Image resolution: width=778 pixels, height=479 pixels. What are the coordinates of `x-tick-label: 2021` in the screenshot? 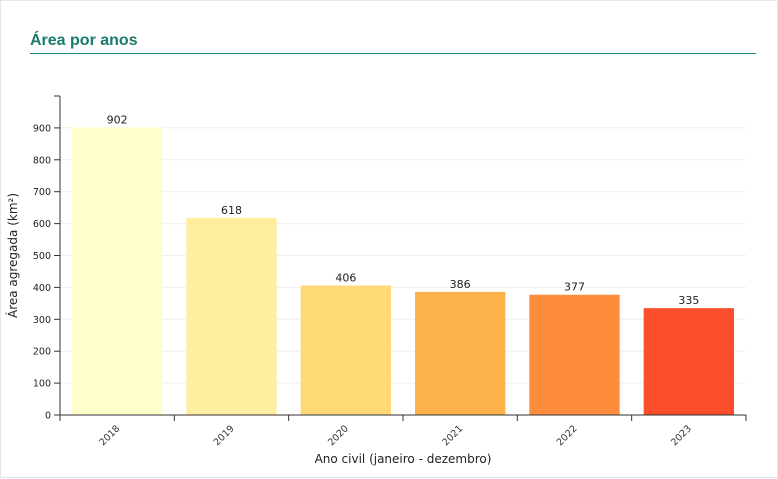 It's located at (452, 435).